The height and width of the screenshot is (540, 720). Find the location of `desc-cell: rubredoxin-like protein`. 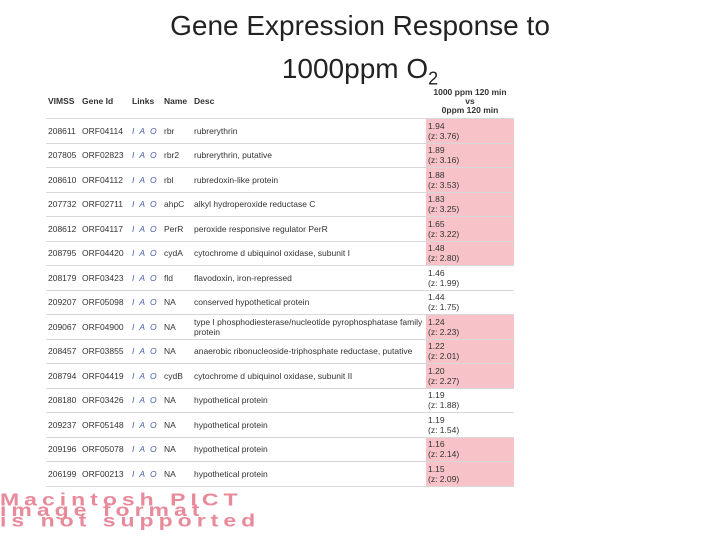

desc-cell: rubredoxin-like protein is located at coordinates (309, 180).